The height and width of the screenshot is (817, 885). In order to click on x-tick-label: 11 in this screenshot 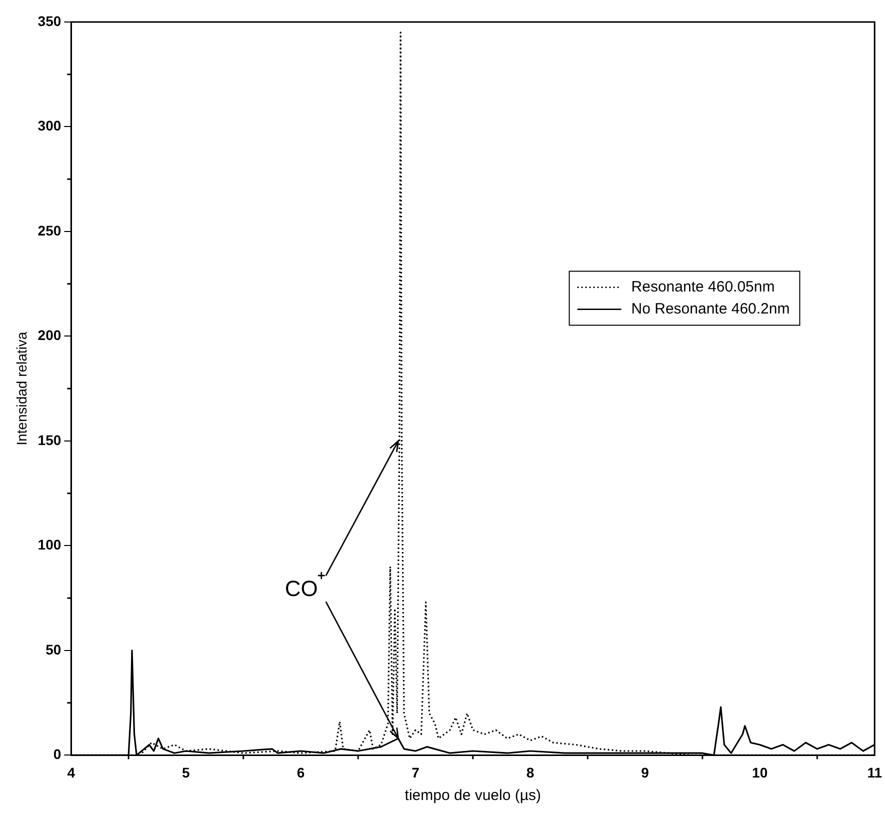, I will do `click(874, 772)`.